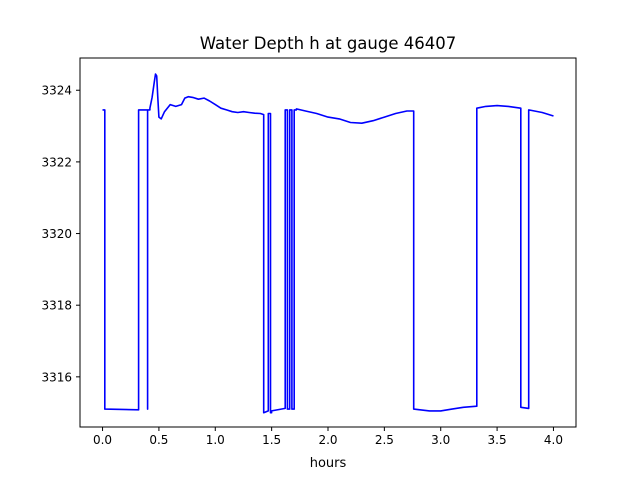  I want to click on x-tick-label: 0.5, so click(158, 440).